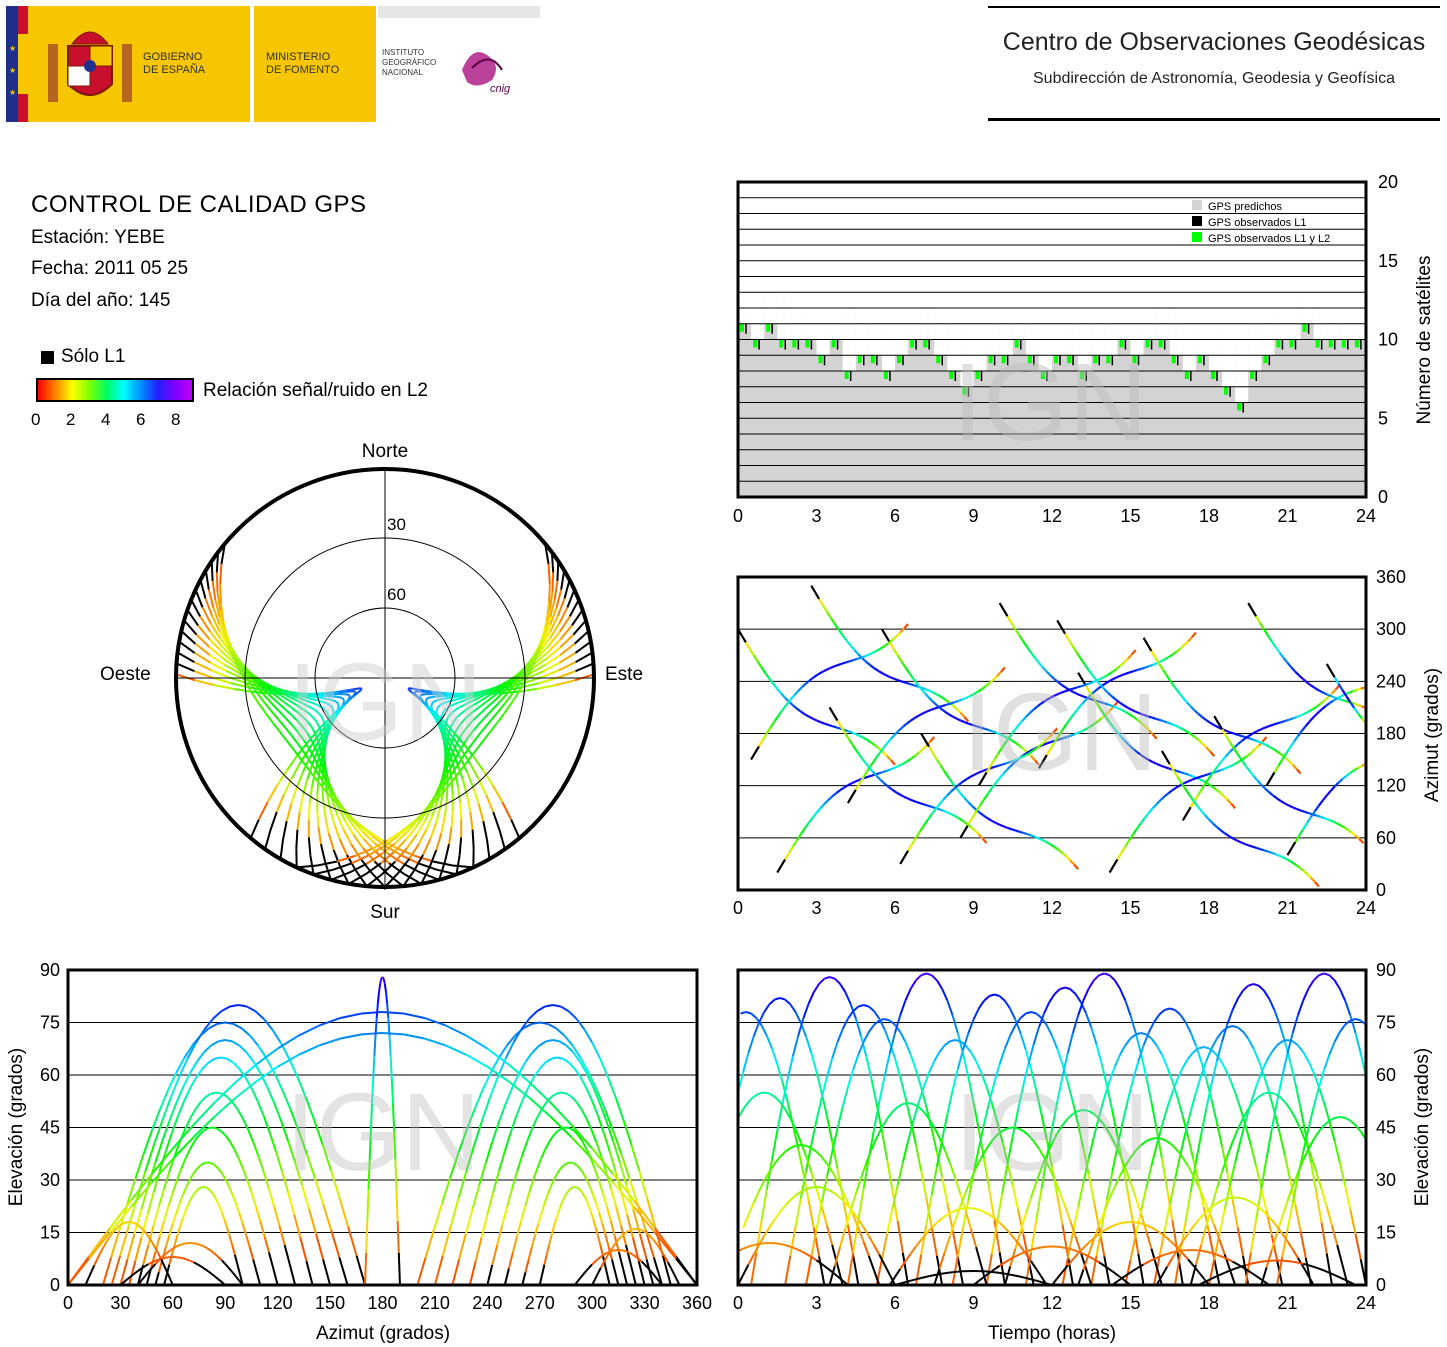 This screenshot has height=1347, width=1447. I want to click on x-ticks: 0 30 60 90 120 150 180 210 240 270 300 330 360, so click(387, 1303).